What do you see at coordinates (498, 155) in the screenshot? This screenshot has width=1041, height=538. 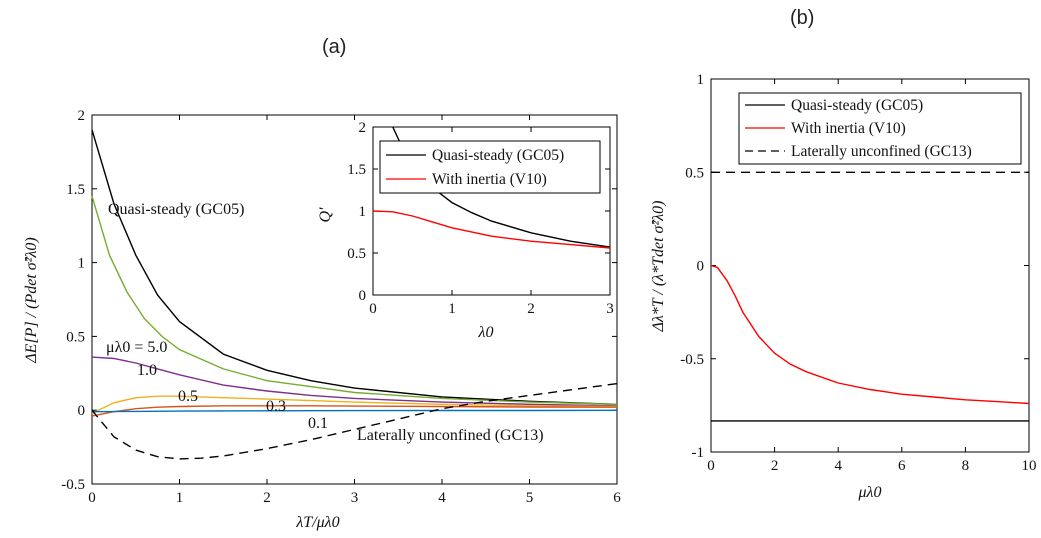 I see `inset-legend-quasi-steady: Quasi-steady (GC05)` at bounding box center [498, 155].